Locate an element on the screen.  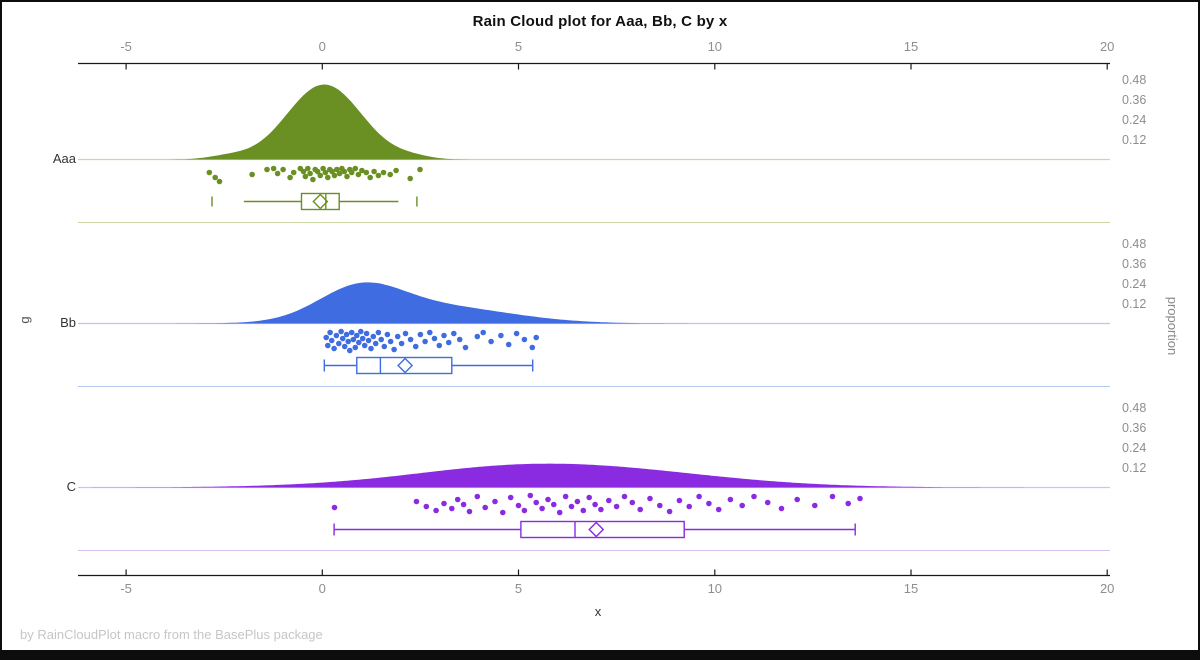
x2-tick-label: 10 is located at coordinates (715, 46).